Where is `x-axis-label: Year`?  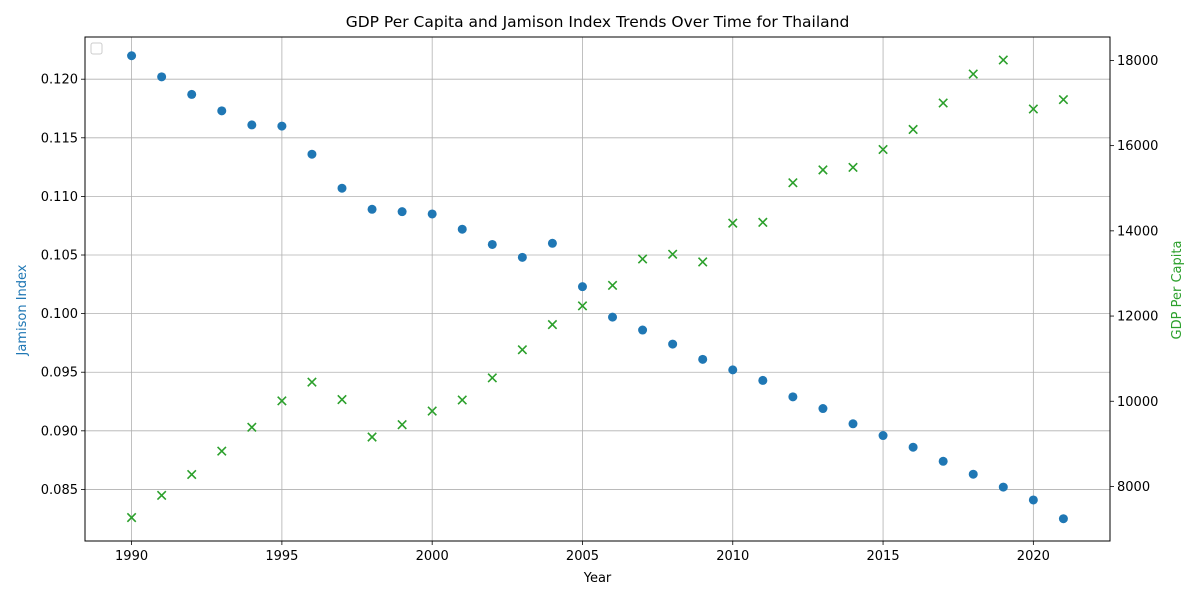 x-axis-label: Year is located at coordinates (597, 578).